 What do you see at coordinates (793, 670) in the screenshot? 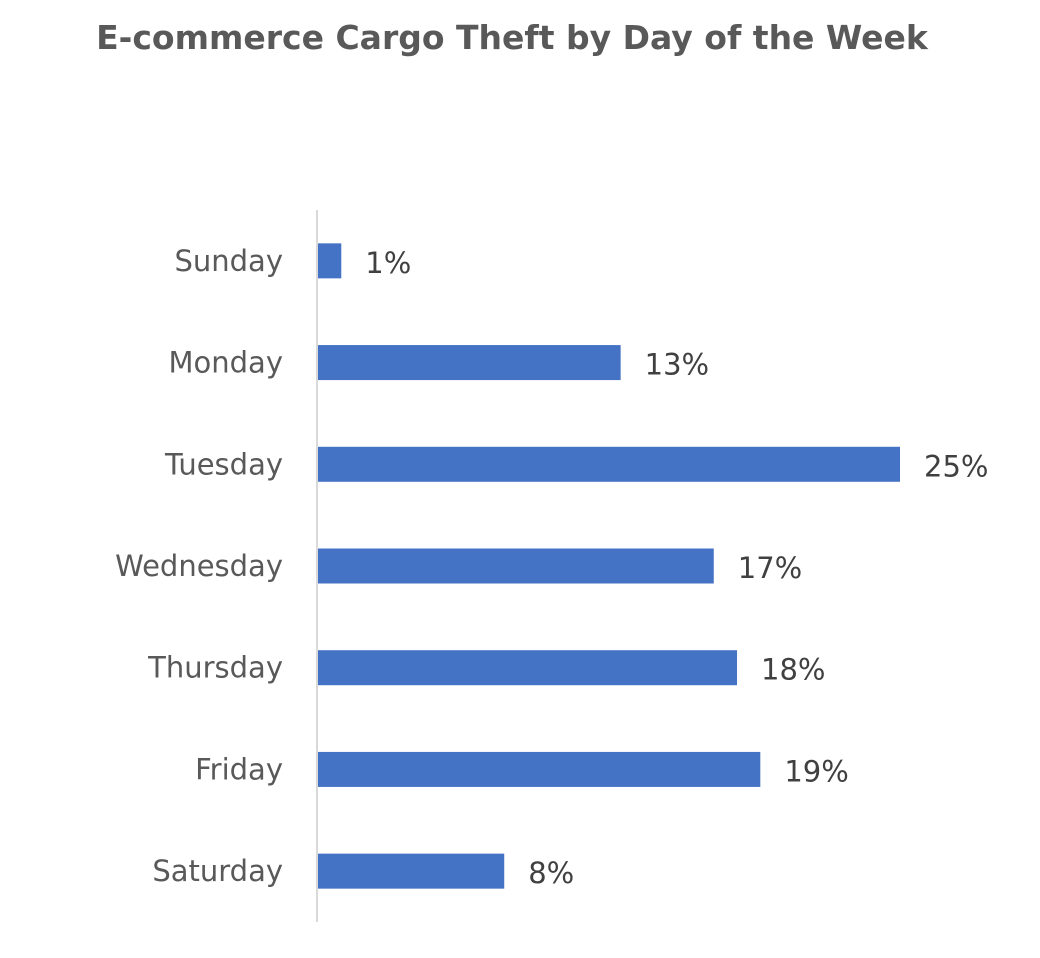
I see `value-label-thursday: 18%` at bounding box center [793, 670].